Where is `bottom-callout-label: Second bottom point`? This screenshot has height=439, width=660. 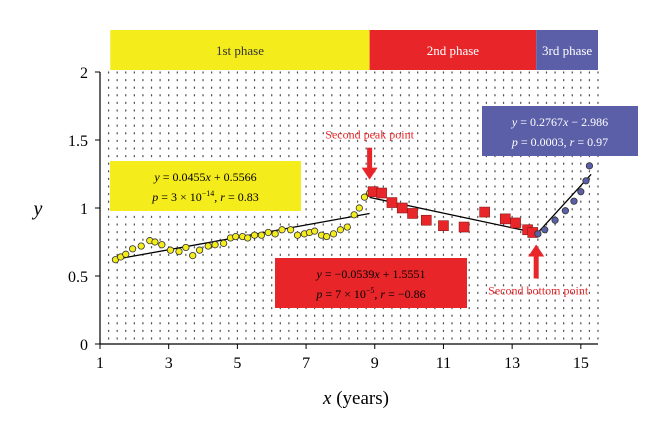
bottom-callout-label: Second bottom point is located at coordinates (538, 290).